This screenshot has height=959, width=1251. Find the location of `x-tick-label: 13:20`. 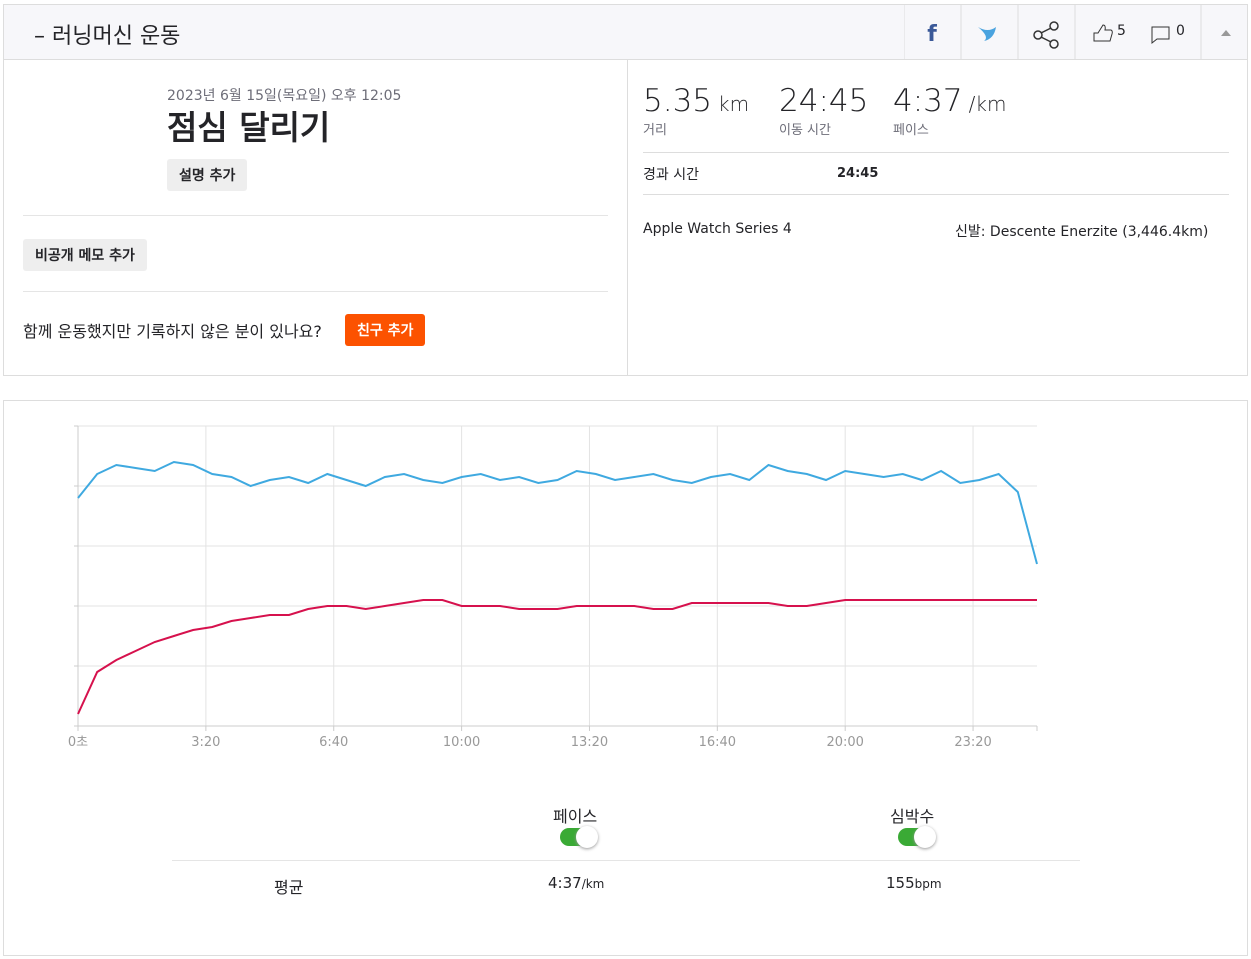

x-tick-label: 13:20 is located at coordinates (589, 742).